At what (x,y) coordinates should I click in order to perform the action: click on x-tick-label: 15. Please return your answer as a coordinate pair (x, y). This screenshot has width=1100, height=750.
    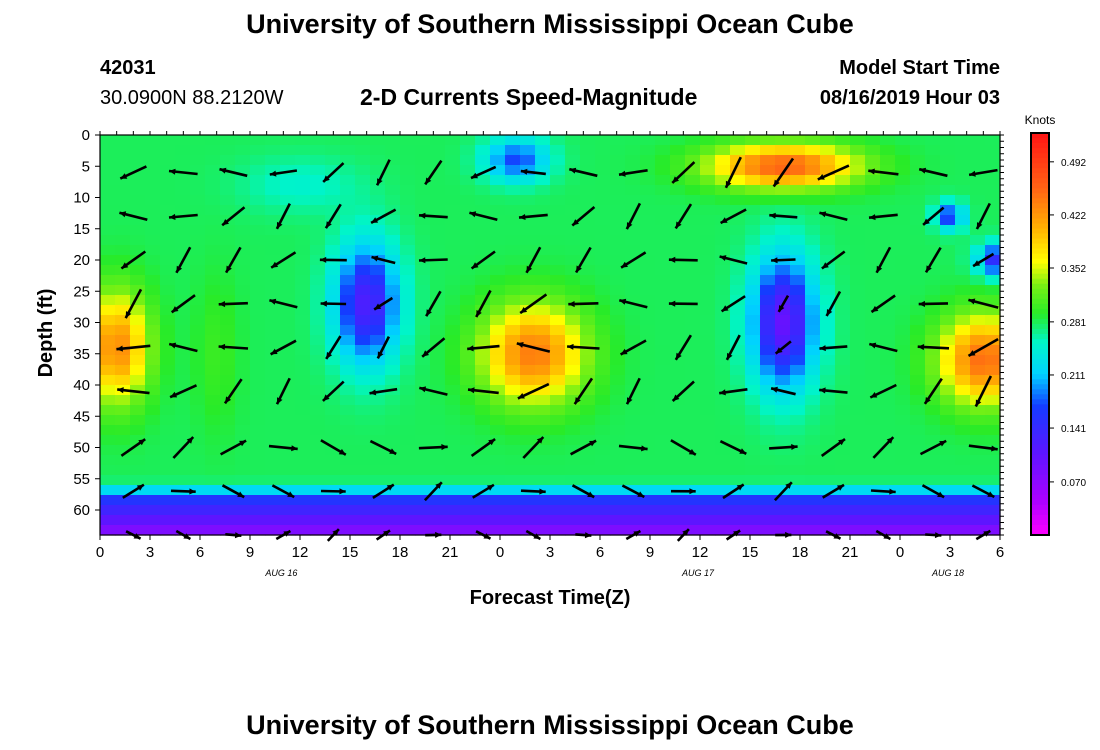
    Looking at the image, I should click on (750, 552).